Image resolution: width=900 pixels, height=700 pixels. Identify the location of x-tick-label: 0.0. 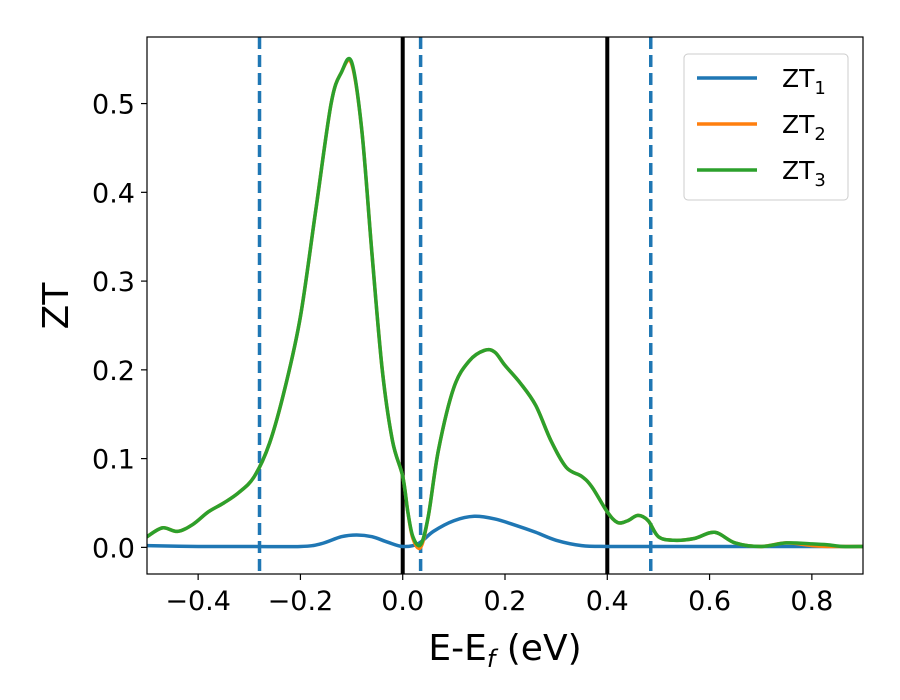
(402, 601).